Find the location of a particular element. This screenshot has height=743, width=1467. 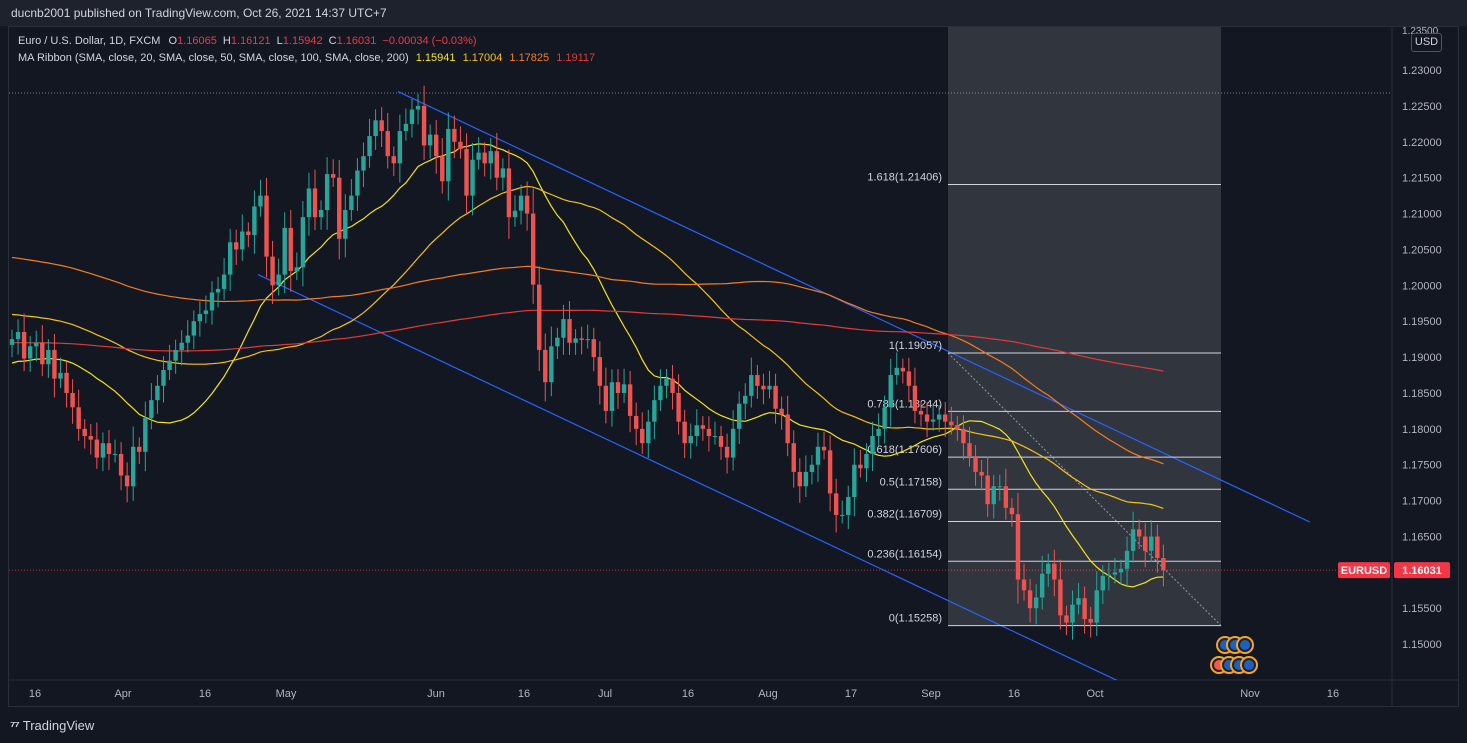

price-tick-label: 1.18000 is located at coordinates (1422, 430).